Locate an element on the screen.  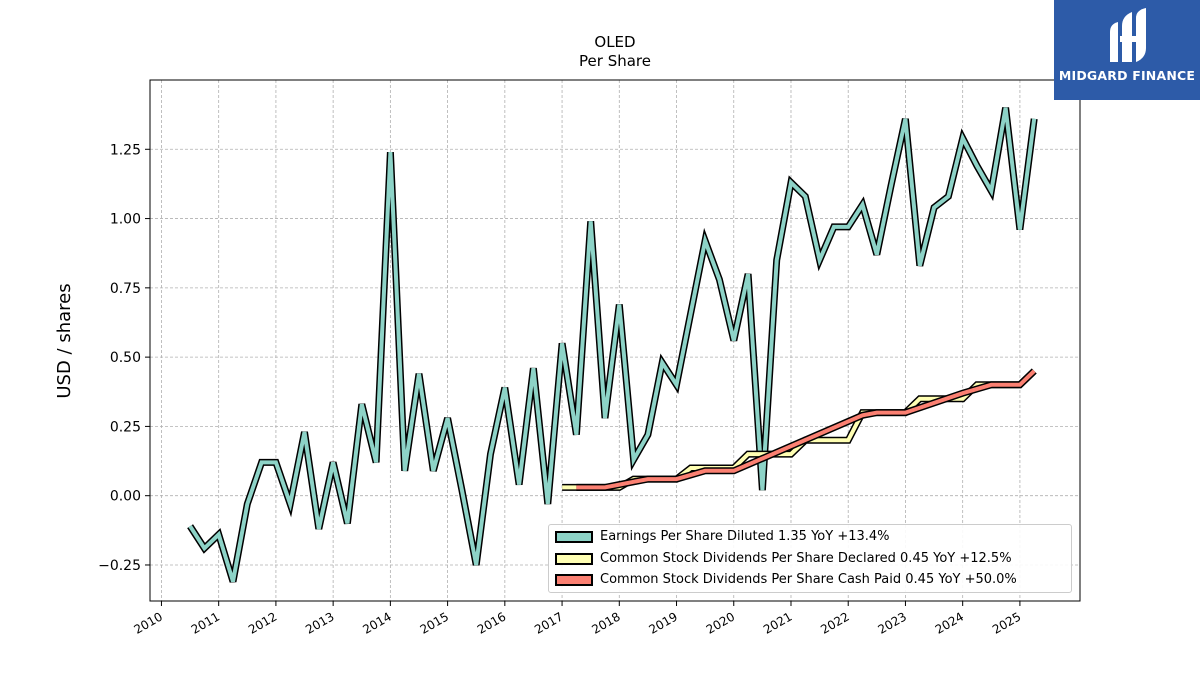
series-line-outline is located at coordinates (806, 429).